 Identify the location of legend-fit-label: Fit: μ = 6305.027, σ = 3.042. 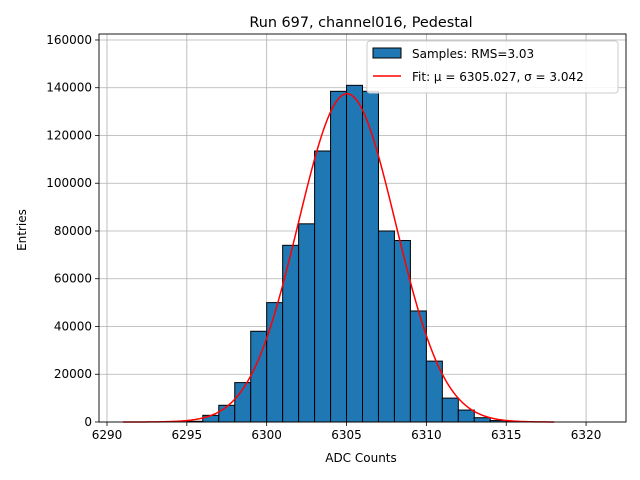
(498, 77).